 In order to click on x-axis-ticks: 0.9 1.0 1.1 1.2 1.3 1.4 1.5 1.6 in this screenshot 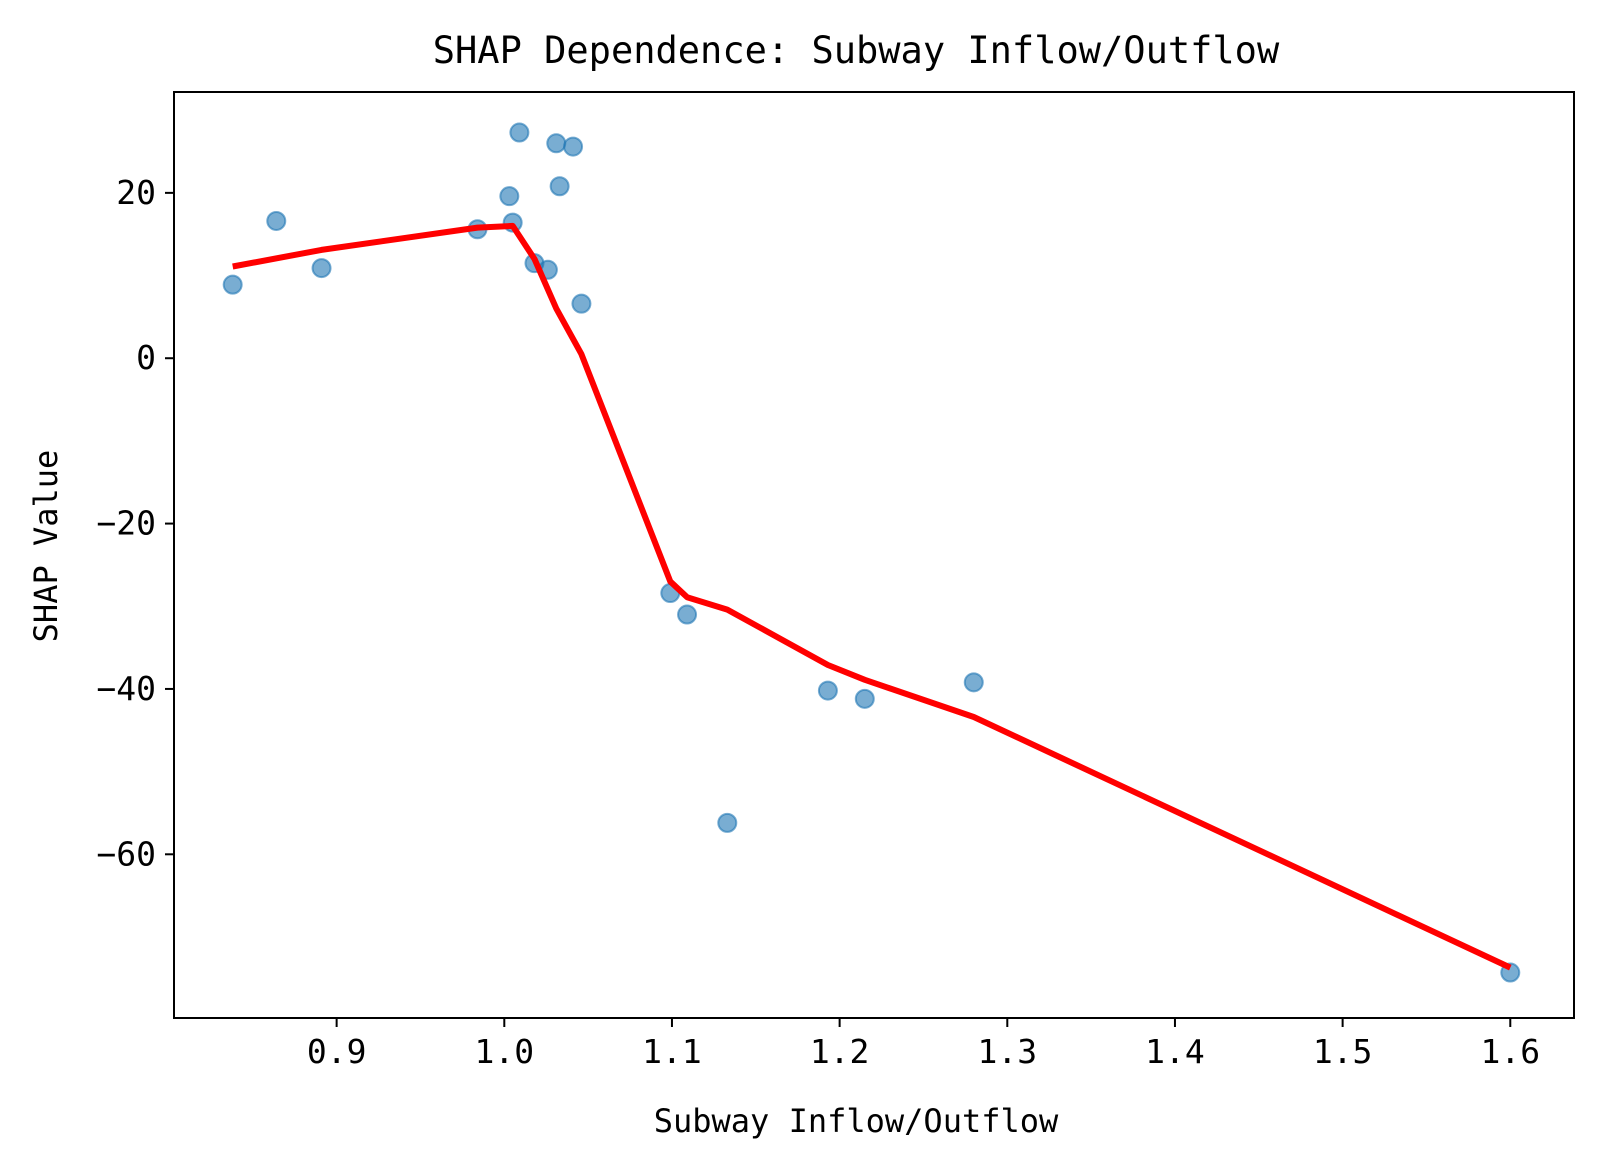, I will do `click(923, 1044)`.